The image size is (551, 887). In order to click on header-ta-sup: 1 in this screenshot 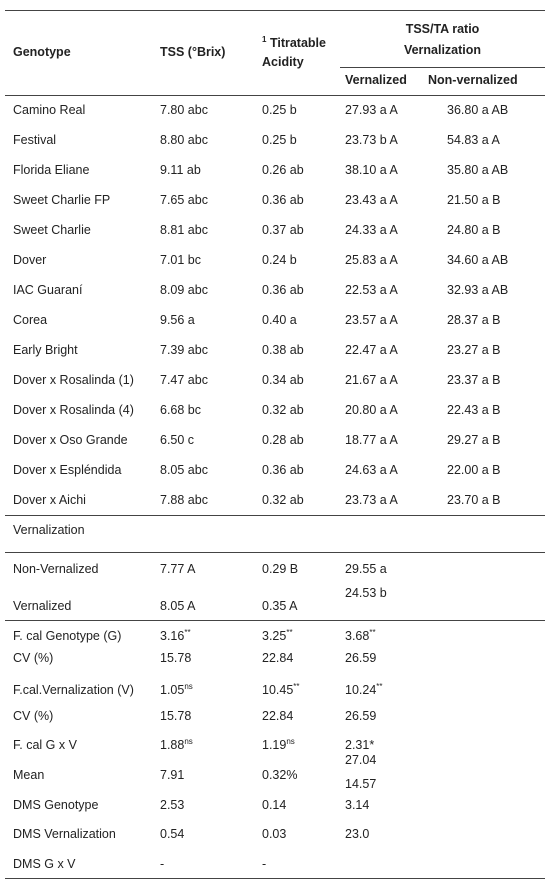, I will do `click(264, 39)`.